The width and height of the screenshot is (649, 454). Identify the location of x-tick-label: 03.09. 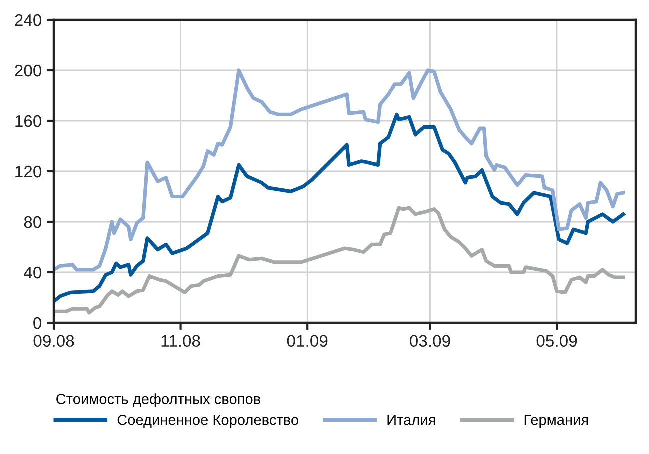
(430, 341).